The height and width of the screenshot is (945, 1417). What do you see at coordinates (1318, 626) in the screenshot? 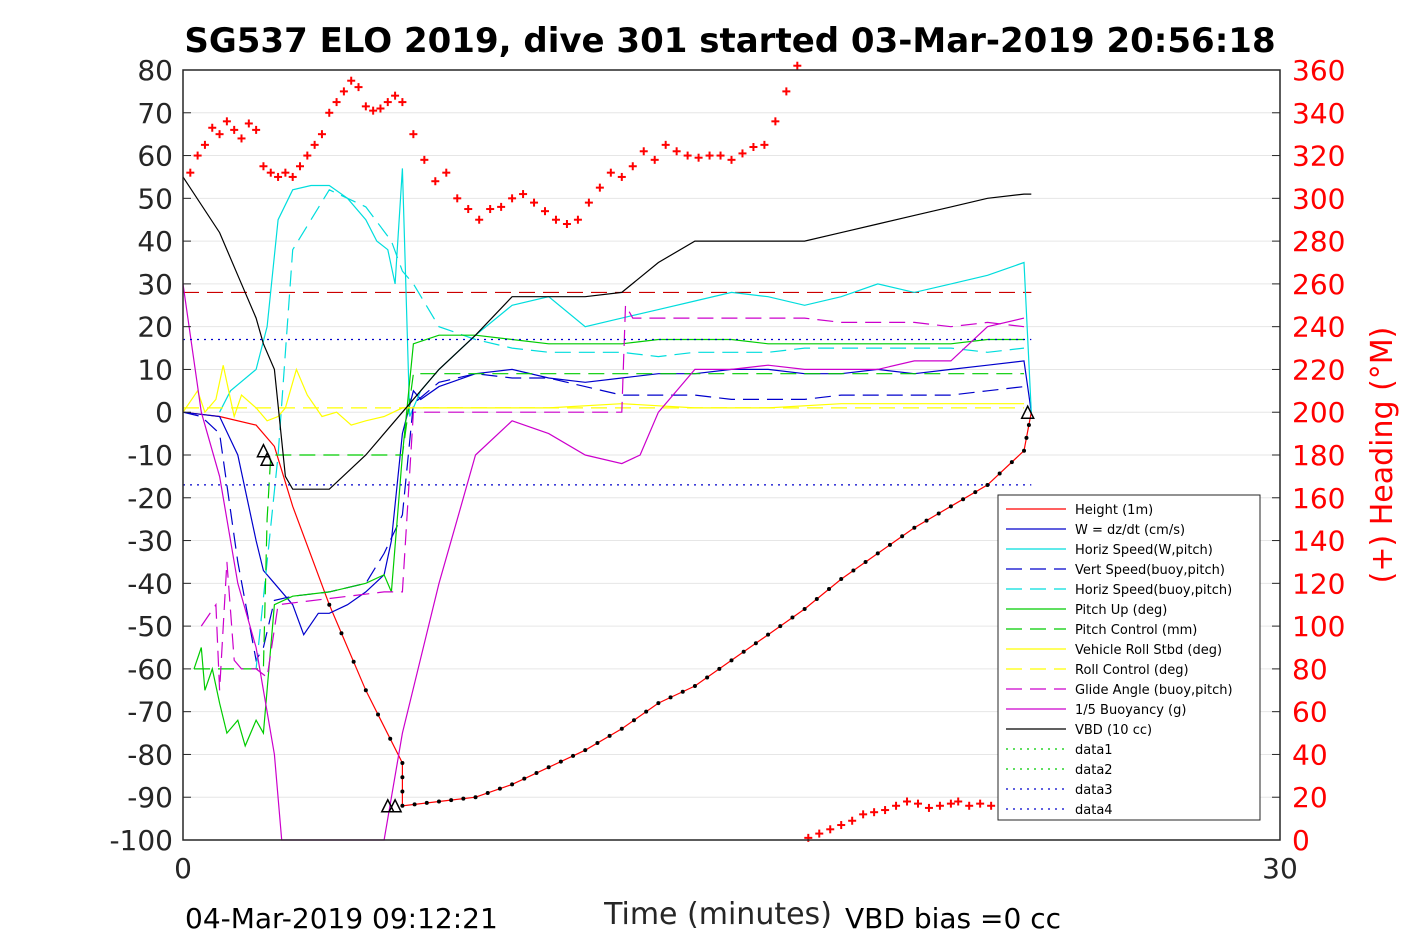
I see `tick-label-right: 100` at bounding box center [1318, 626].